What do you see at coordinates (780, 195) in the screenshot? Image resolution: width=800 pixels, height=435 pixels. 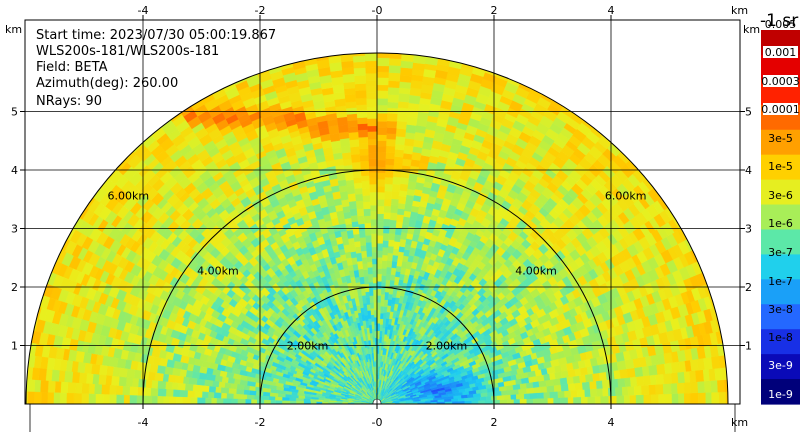 I see `colorbar-tick-label: 3e-6` at bounding box center [780, 195].